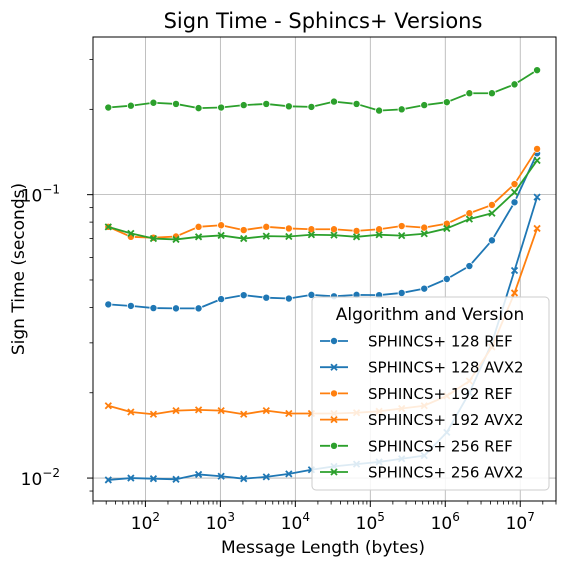  I want to click on legend-label: SPHINCS+ 256 REF, so click(440, 446).